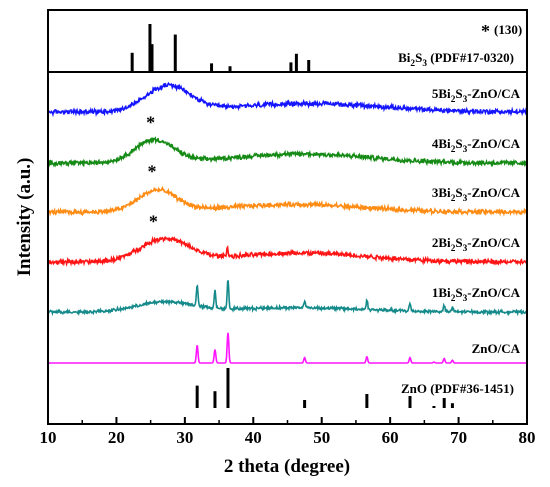  I want to click on y-axis-title: Intensity (a.u.), so click(24, 217).